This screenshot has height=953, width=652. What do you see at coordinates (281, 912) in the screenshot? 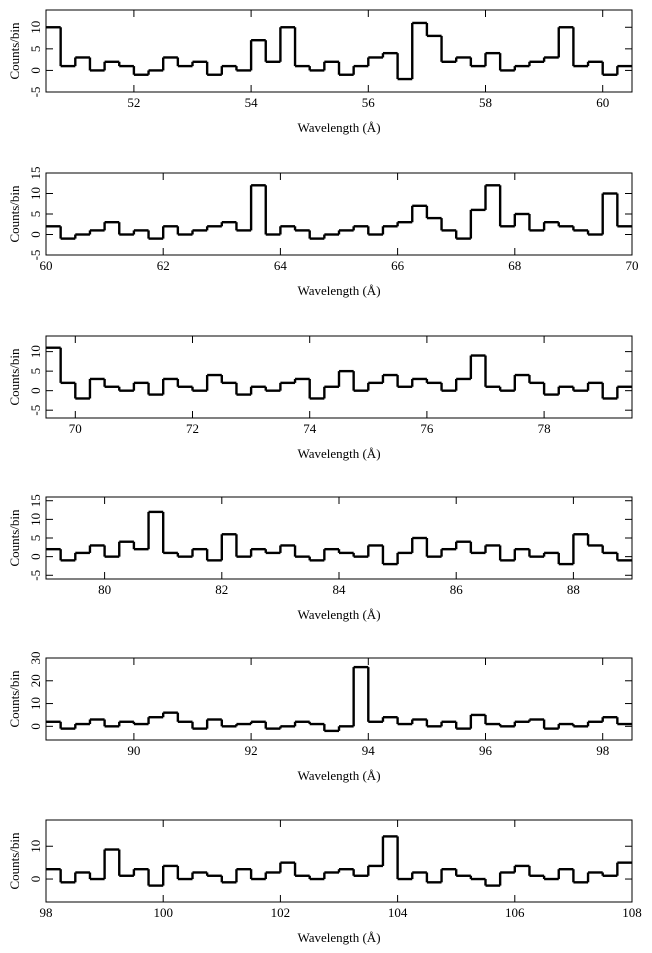
I see `x-tick-label: 102` at bounding box center [281, 912].